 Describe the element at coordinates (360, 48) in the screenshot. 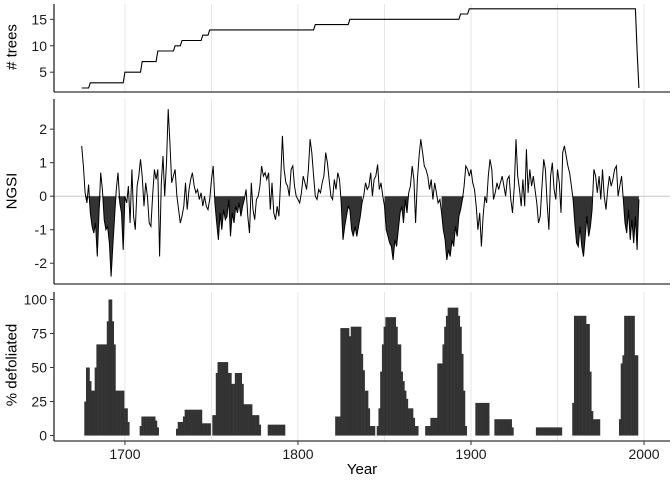

I see `tree-count-line` at that location.